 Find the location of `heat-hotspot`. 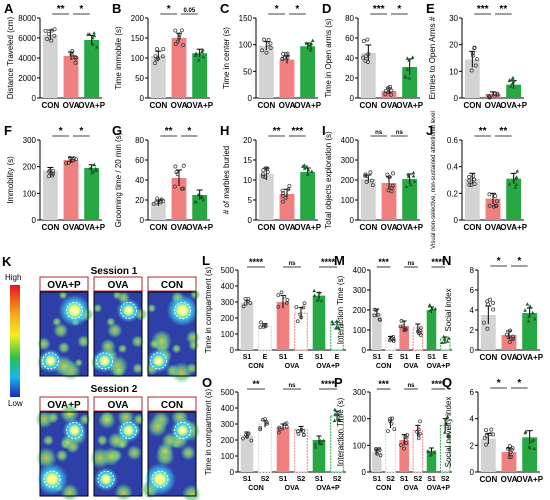

heat-hotspot is located at coordinates (182, 310).